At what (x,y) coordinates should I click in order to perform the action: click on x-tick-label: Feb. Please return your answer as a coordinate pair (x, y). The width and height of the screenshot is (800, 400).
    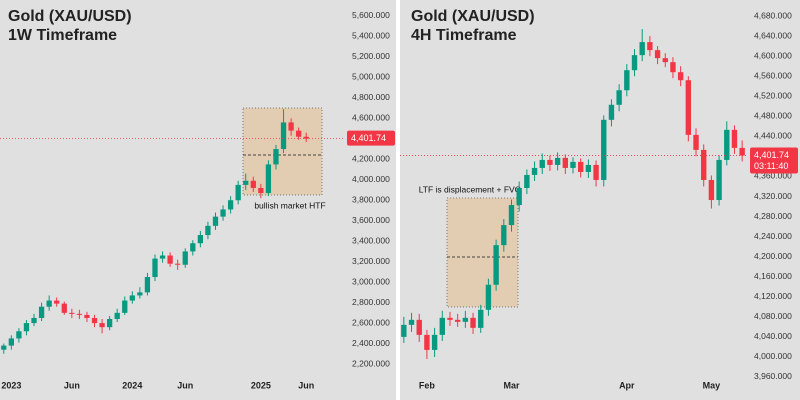
    Looking at the image, I should click on (427, 385).